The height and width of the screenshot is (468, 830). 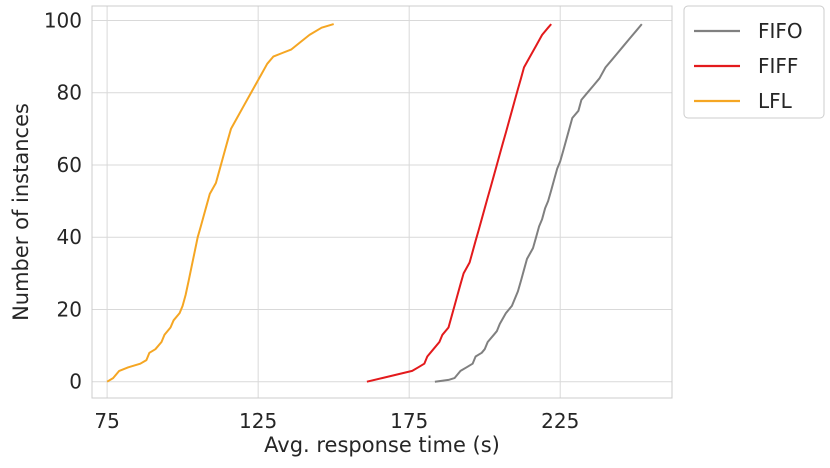 What do you see at coordinates (63, 20) in the screenshot?
I see `y-tick-label: 100` at bounding box center [63, 20].